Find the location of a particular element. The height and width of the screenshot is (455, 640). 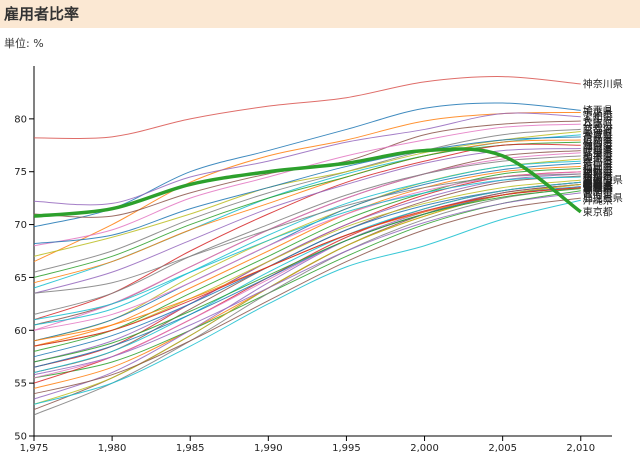

series-label: 和歌山県 is located at coordinates (603, 180).